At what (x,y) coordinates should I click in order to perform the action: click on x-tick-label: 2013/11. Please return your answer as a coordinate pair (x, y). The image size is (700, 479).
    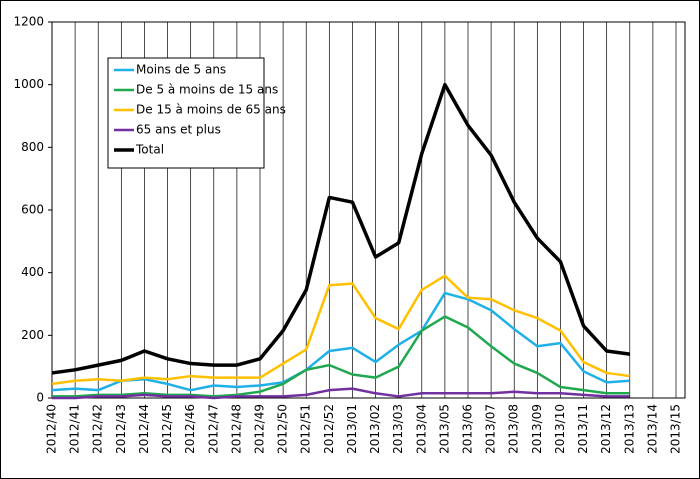
    Looking at the image, I should click on (583, 429).